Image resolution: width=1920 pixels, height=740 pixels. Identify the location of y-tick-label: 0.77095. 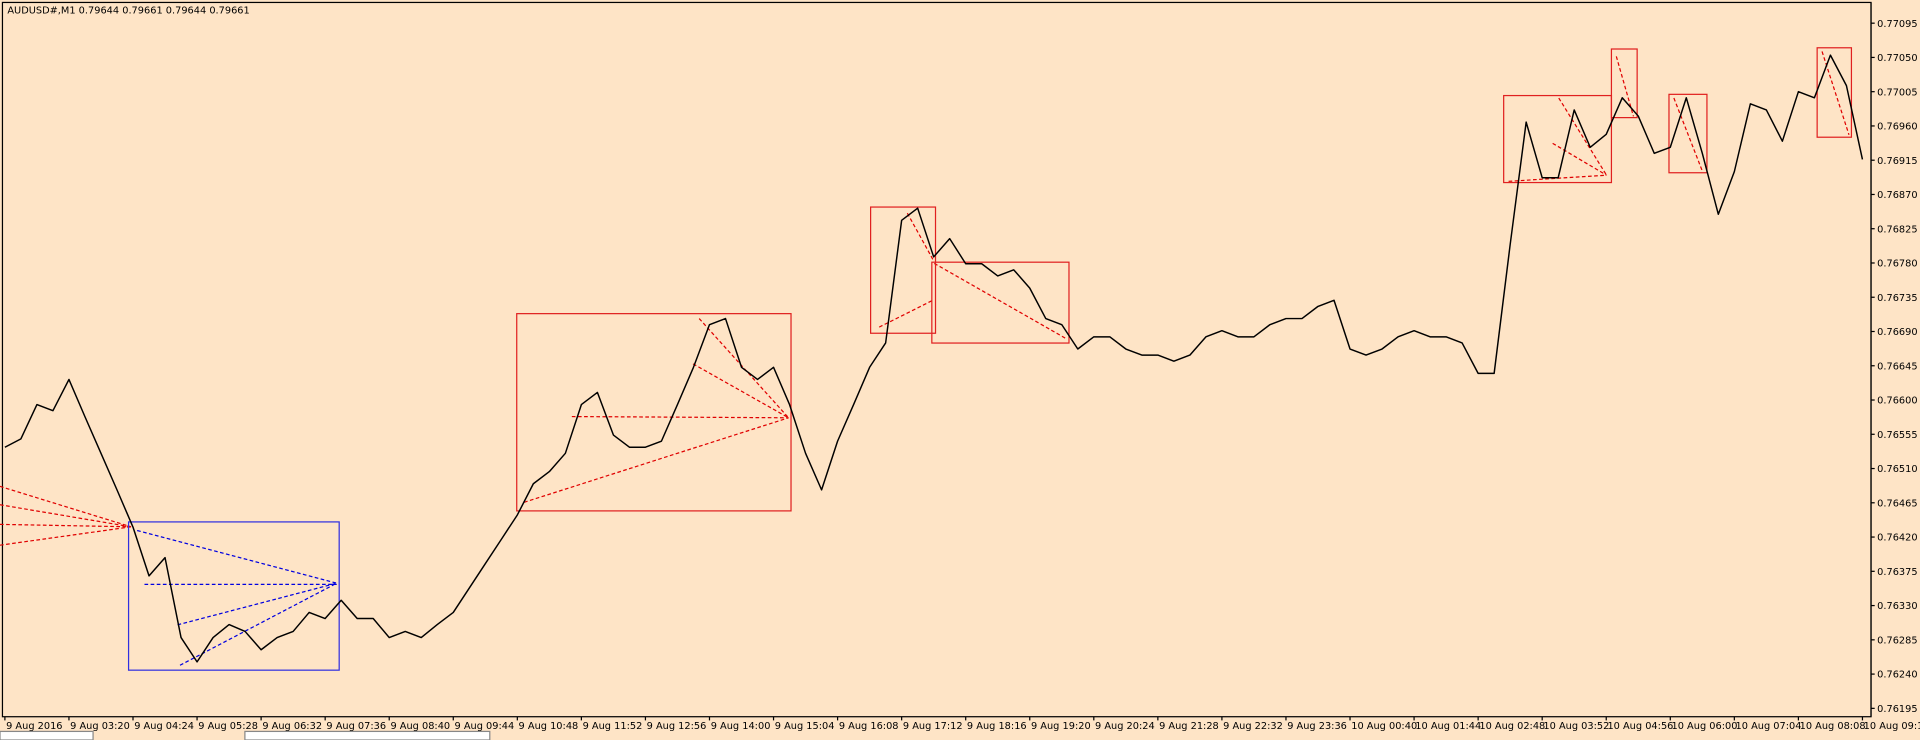
(1897, 24).